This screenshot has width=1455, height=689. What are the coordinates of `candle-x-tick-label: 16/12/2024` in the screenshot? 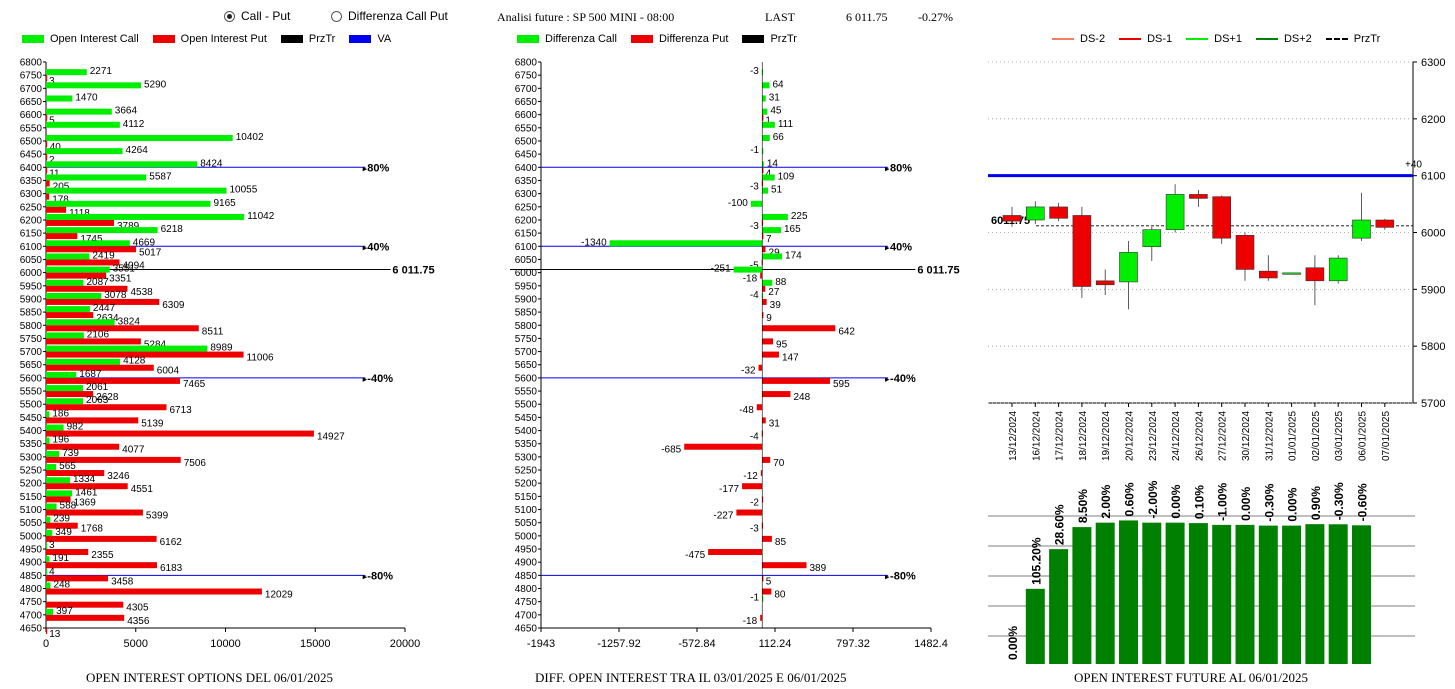 It's located at (1036, 436).